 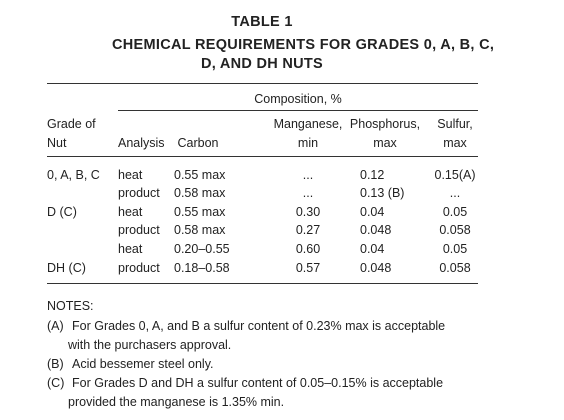 What do you see at coordinates (198, 143) in the screenshot?
I see `column-header: Carbon` at bounding box center [198, 143].